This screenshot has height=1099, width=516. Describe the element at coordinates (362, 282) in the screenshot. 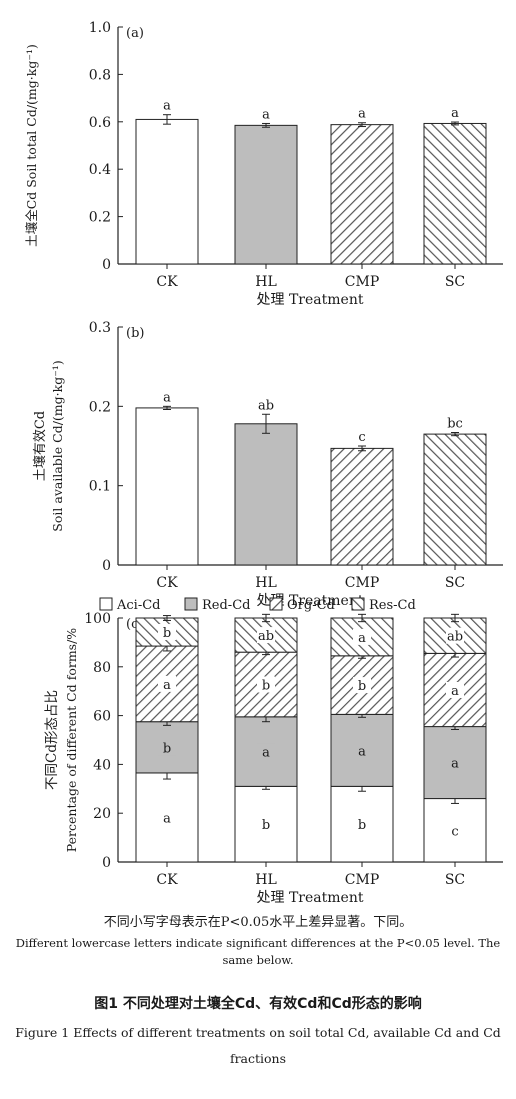

I see `panel-a-x-tick-label: CMP` at that location.